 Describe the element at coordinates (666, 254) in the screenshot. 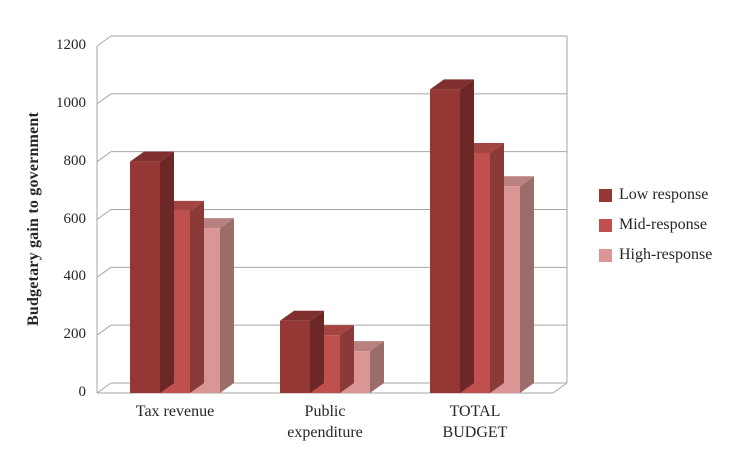

I see `legend-label: High-response` at that location.